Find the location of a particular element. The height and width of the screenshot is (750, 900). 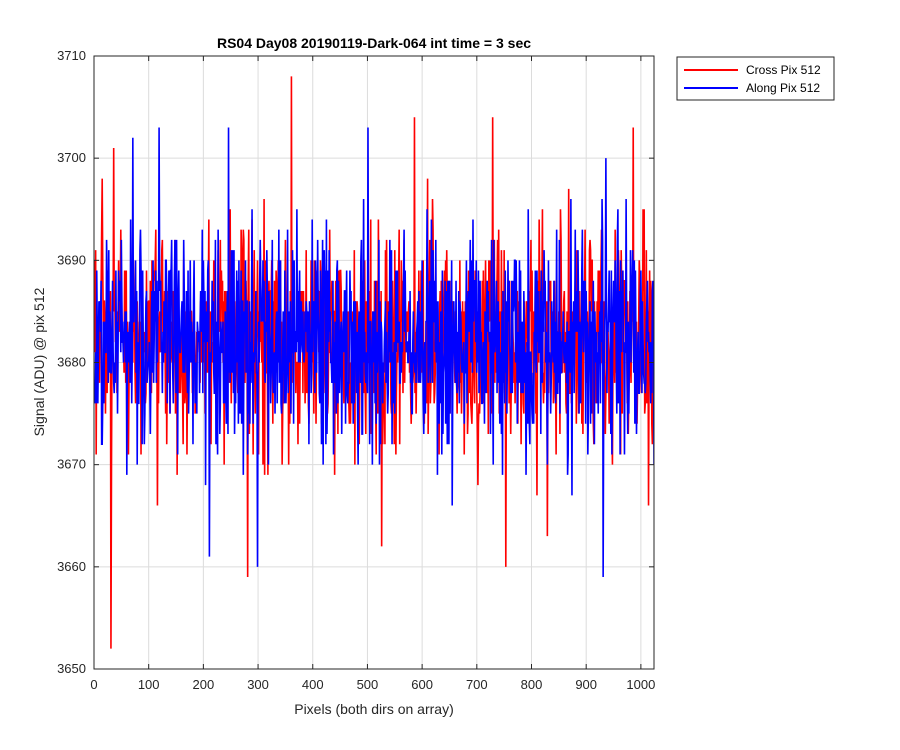

x-tick-label: 100 is located at coordinates (149, 684).